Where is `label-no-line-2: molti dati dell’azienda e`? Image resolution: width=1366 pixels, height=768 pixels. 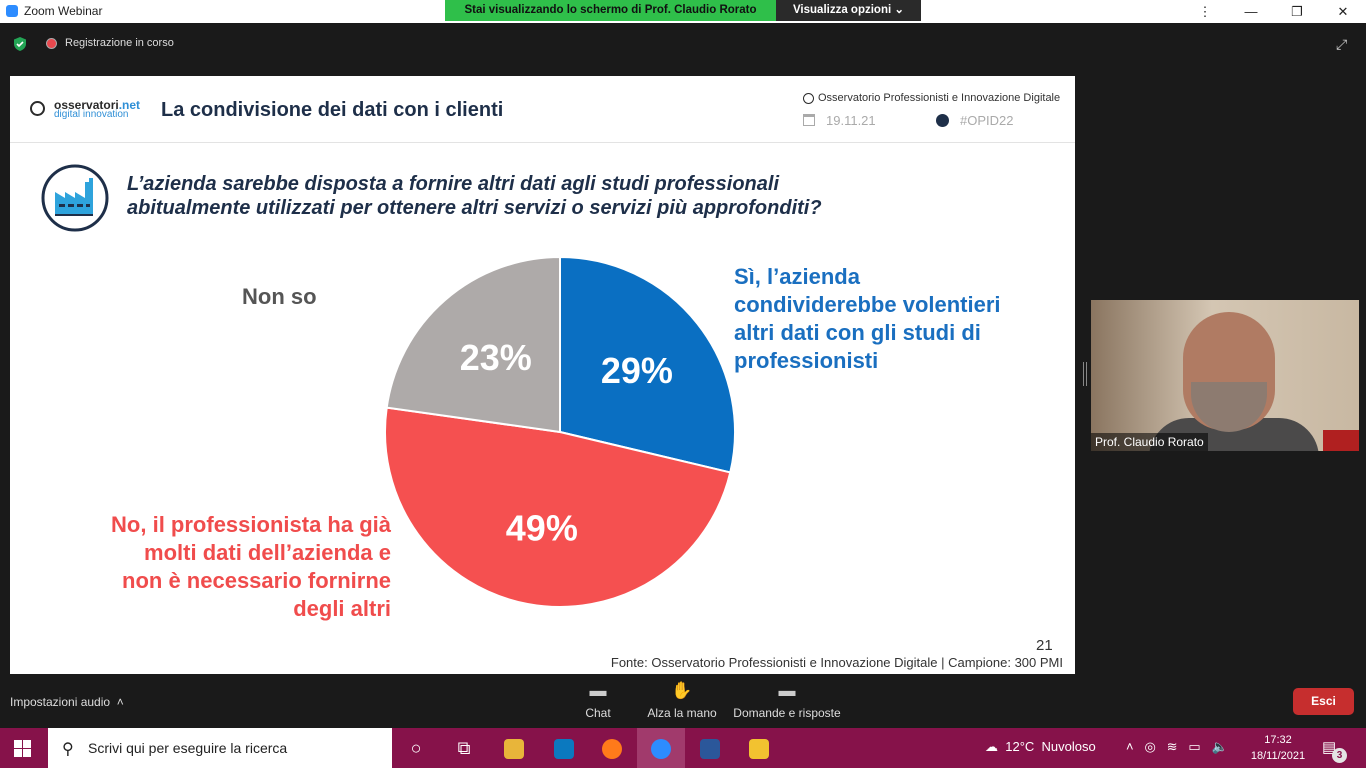
label-no-line-2: molti dati dell’azienda e is located at coordinates (267, 552).